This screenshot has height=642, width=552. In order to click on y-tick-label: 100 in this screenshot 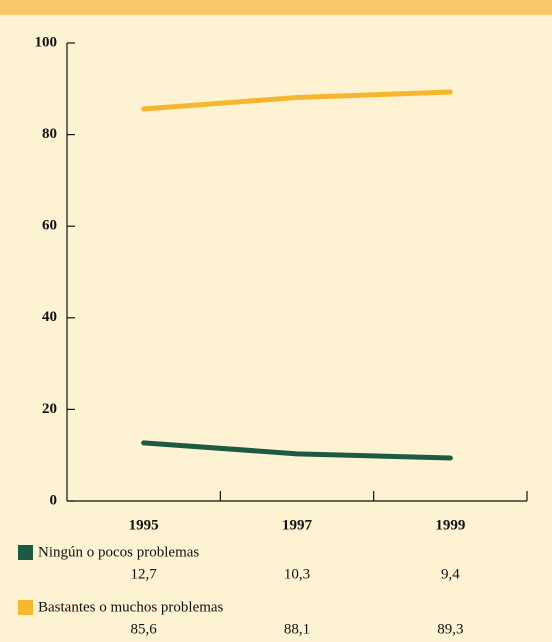, I will do `click(46, 42)`.